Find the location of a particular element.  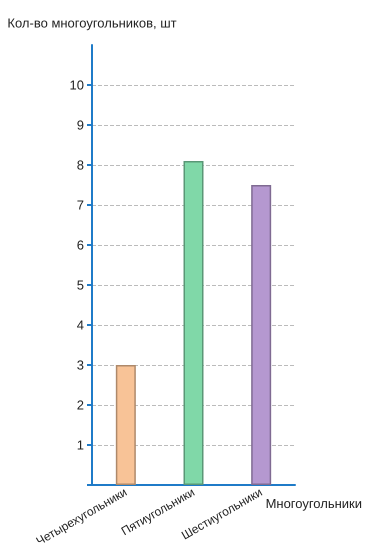

y-tick-label: 4 is located at coordinates (80, 325).